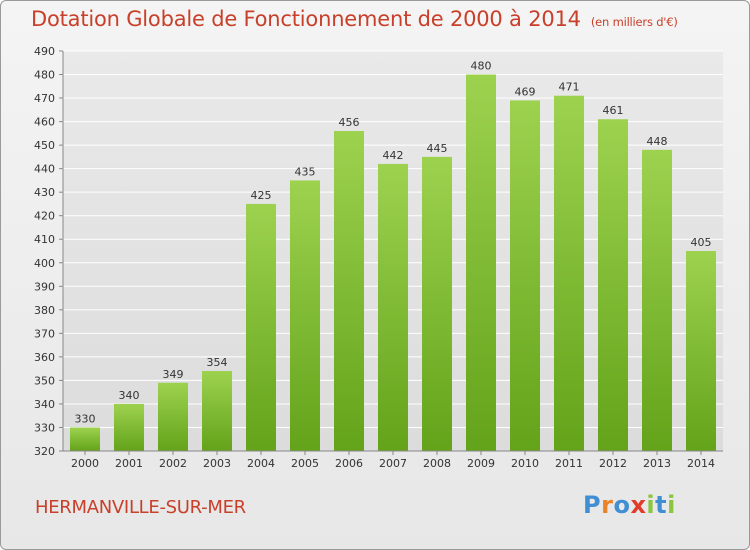 The width and height of the screenshot is (750, 550). Describe the element at coordinates (44, 333) in the screenshot. I see `y-tick-label: 370` at that location.